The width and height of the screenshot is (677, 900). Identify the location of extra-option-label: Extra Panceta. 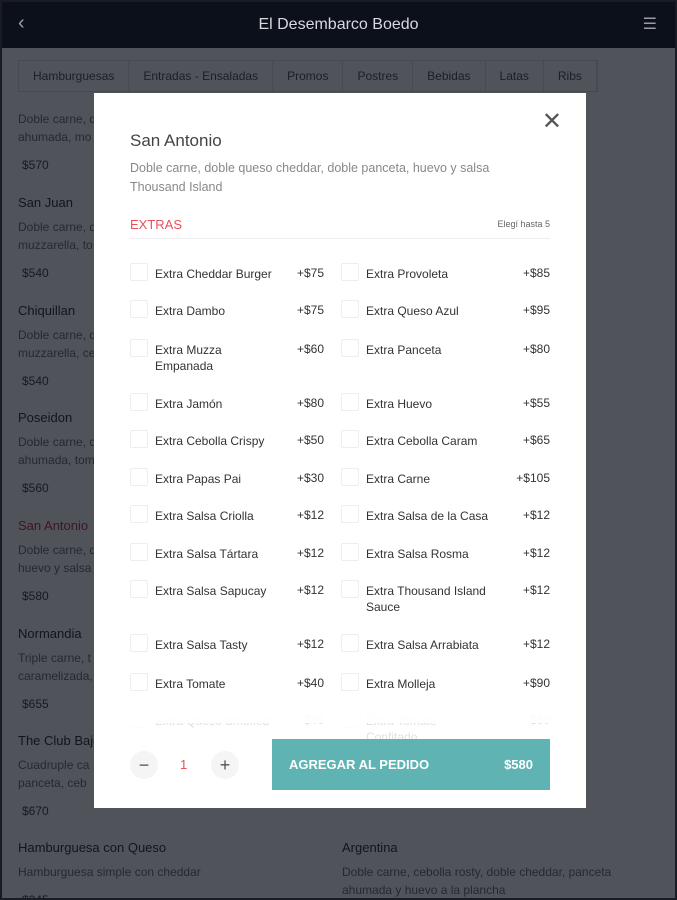
(404, 350).